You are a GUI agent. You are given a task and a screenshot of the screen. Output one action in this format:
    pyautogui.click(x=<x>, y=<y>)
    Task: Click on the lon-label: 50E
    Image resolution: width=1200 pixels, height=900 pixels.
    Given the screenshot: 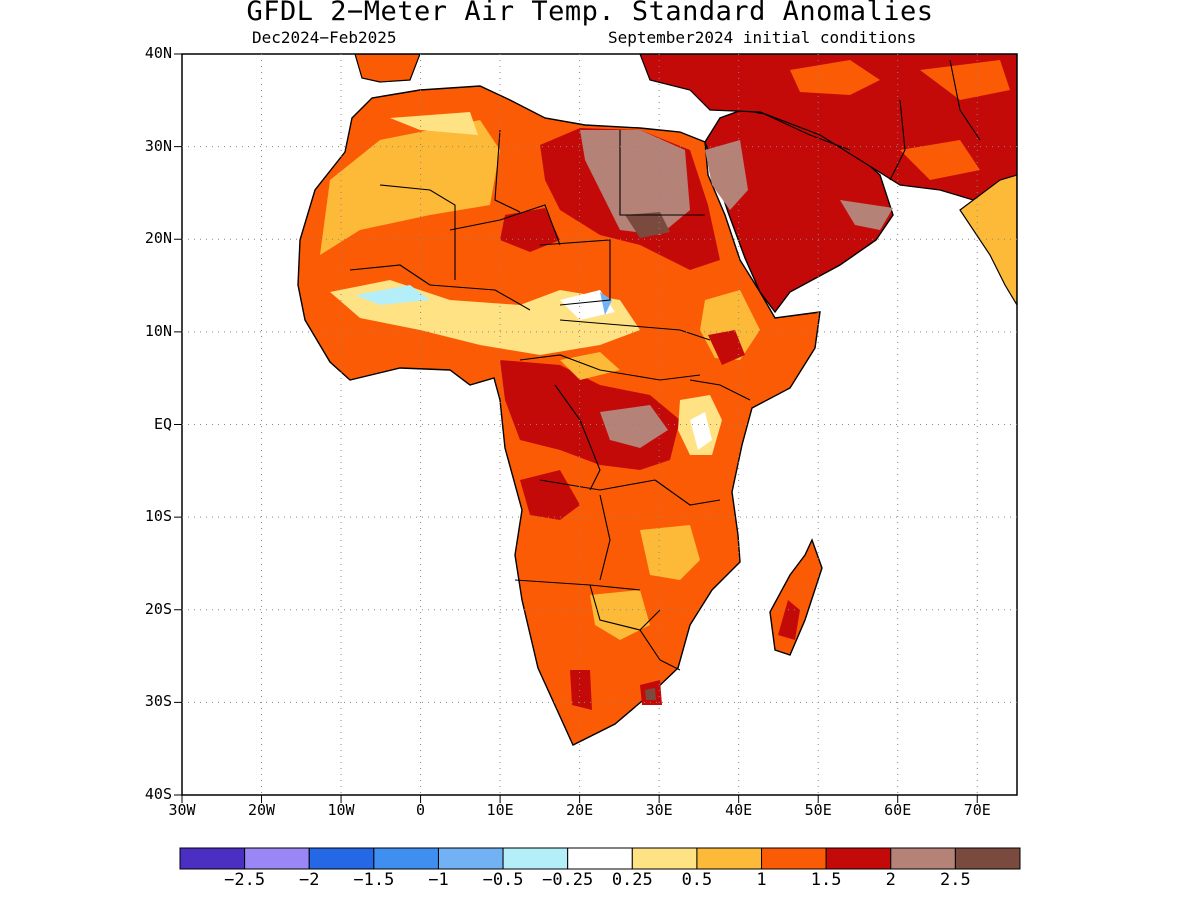 What is the action you would take?
    pyautogui.click(x=818, y=810)
    